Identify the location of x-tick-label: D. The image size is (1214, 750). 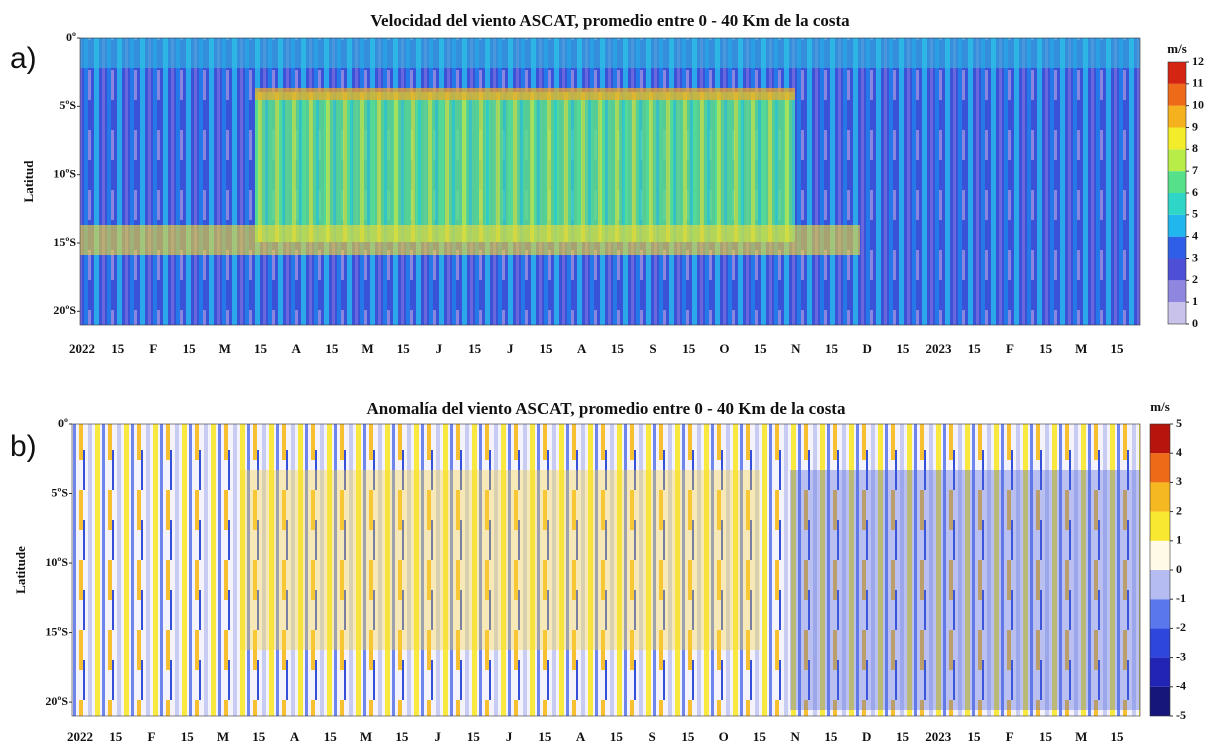
(866, 736).